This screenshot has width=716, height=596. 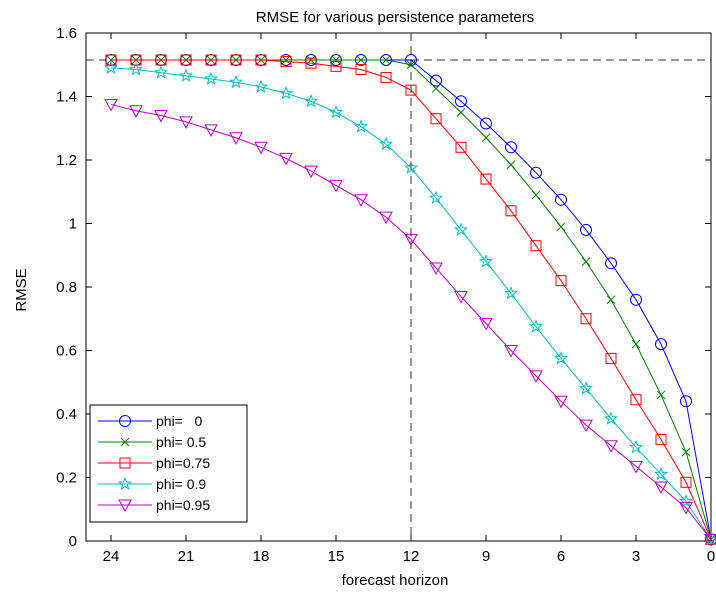 I want to click on y-tick-label: 1, so click(x=73, y=224).